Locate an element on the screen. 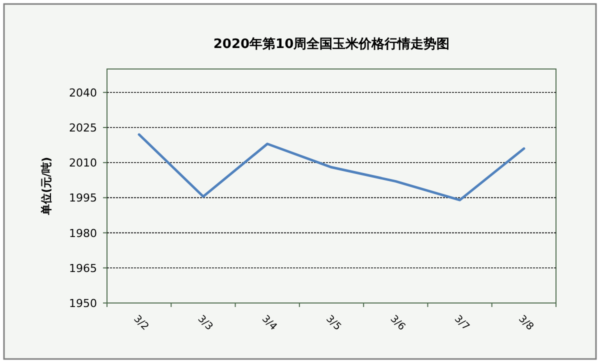 This screenshot has height=363, width=600. y-tick-label: 1965 is located at coordinates (83, 268).